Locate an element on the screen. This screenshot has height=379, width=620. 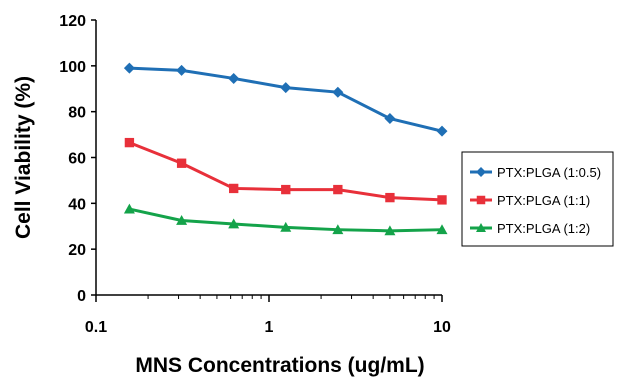
legend-label: PTX:PLGA (1:1) is located at coordinates (543, 200).